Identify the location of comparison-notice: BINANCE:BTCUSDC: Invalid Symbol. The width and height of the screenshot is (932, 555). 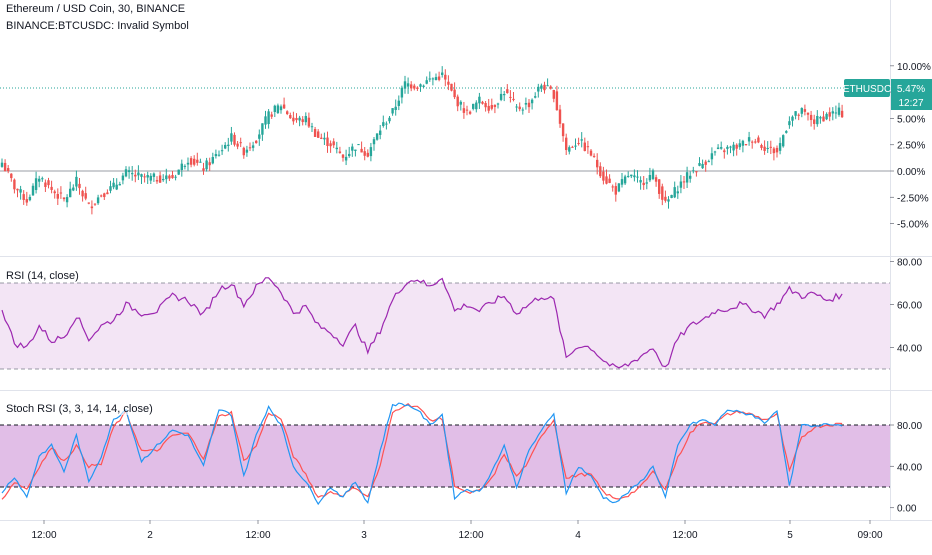
(97, 26).